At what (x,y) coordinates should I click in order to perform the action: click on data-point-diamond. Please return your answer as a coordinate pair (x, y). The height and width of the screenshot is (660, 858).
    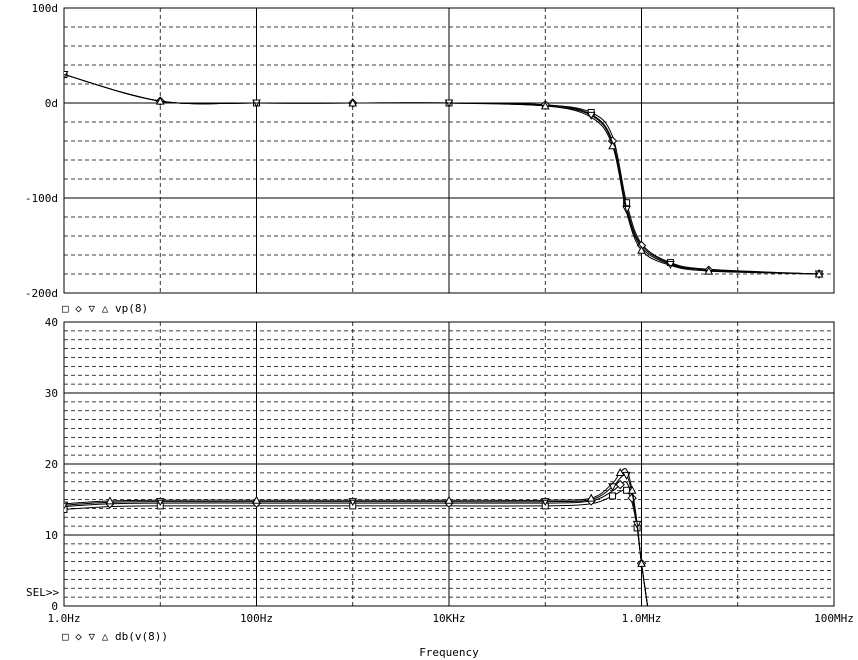
    Looking at the image, I should click on (620, 484).